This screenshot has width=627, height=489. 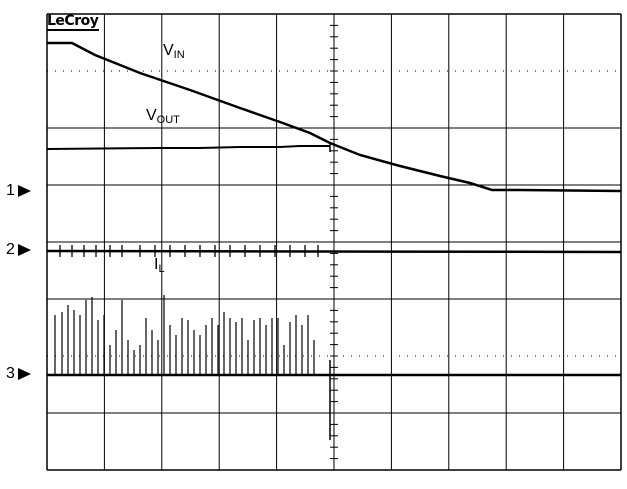 What do you see at coordinates (334, 251) in the screenshot?
I see `ch2-trace` at bounding box center [334, 251].